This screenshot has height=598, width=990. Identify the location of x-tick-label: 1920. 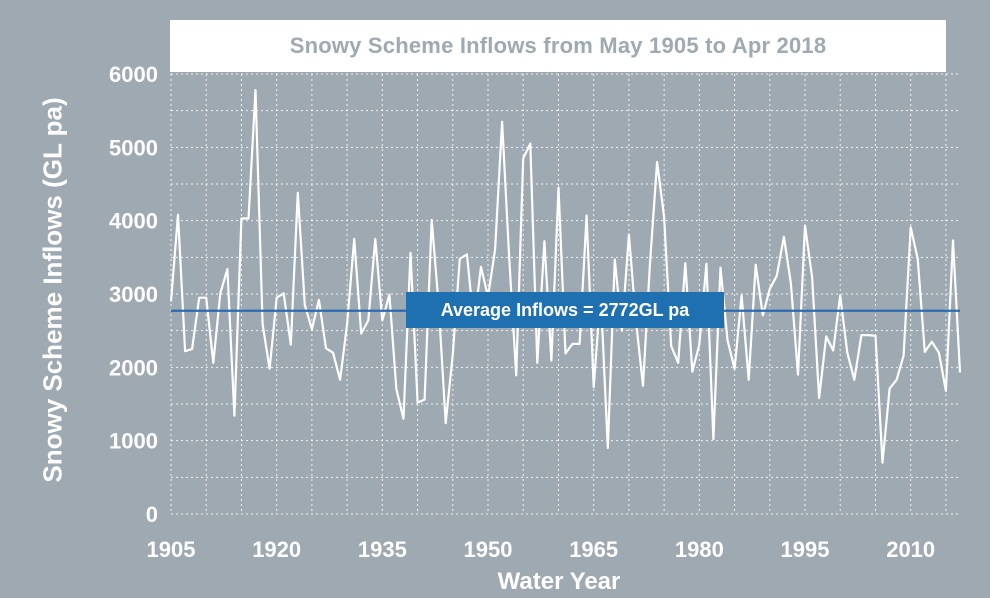
(276, 549).